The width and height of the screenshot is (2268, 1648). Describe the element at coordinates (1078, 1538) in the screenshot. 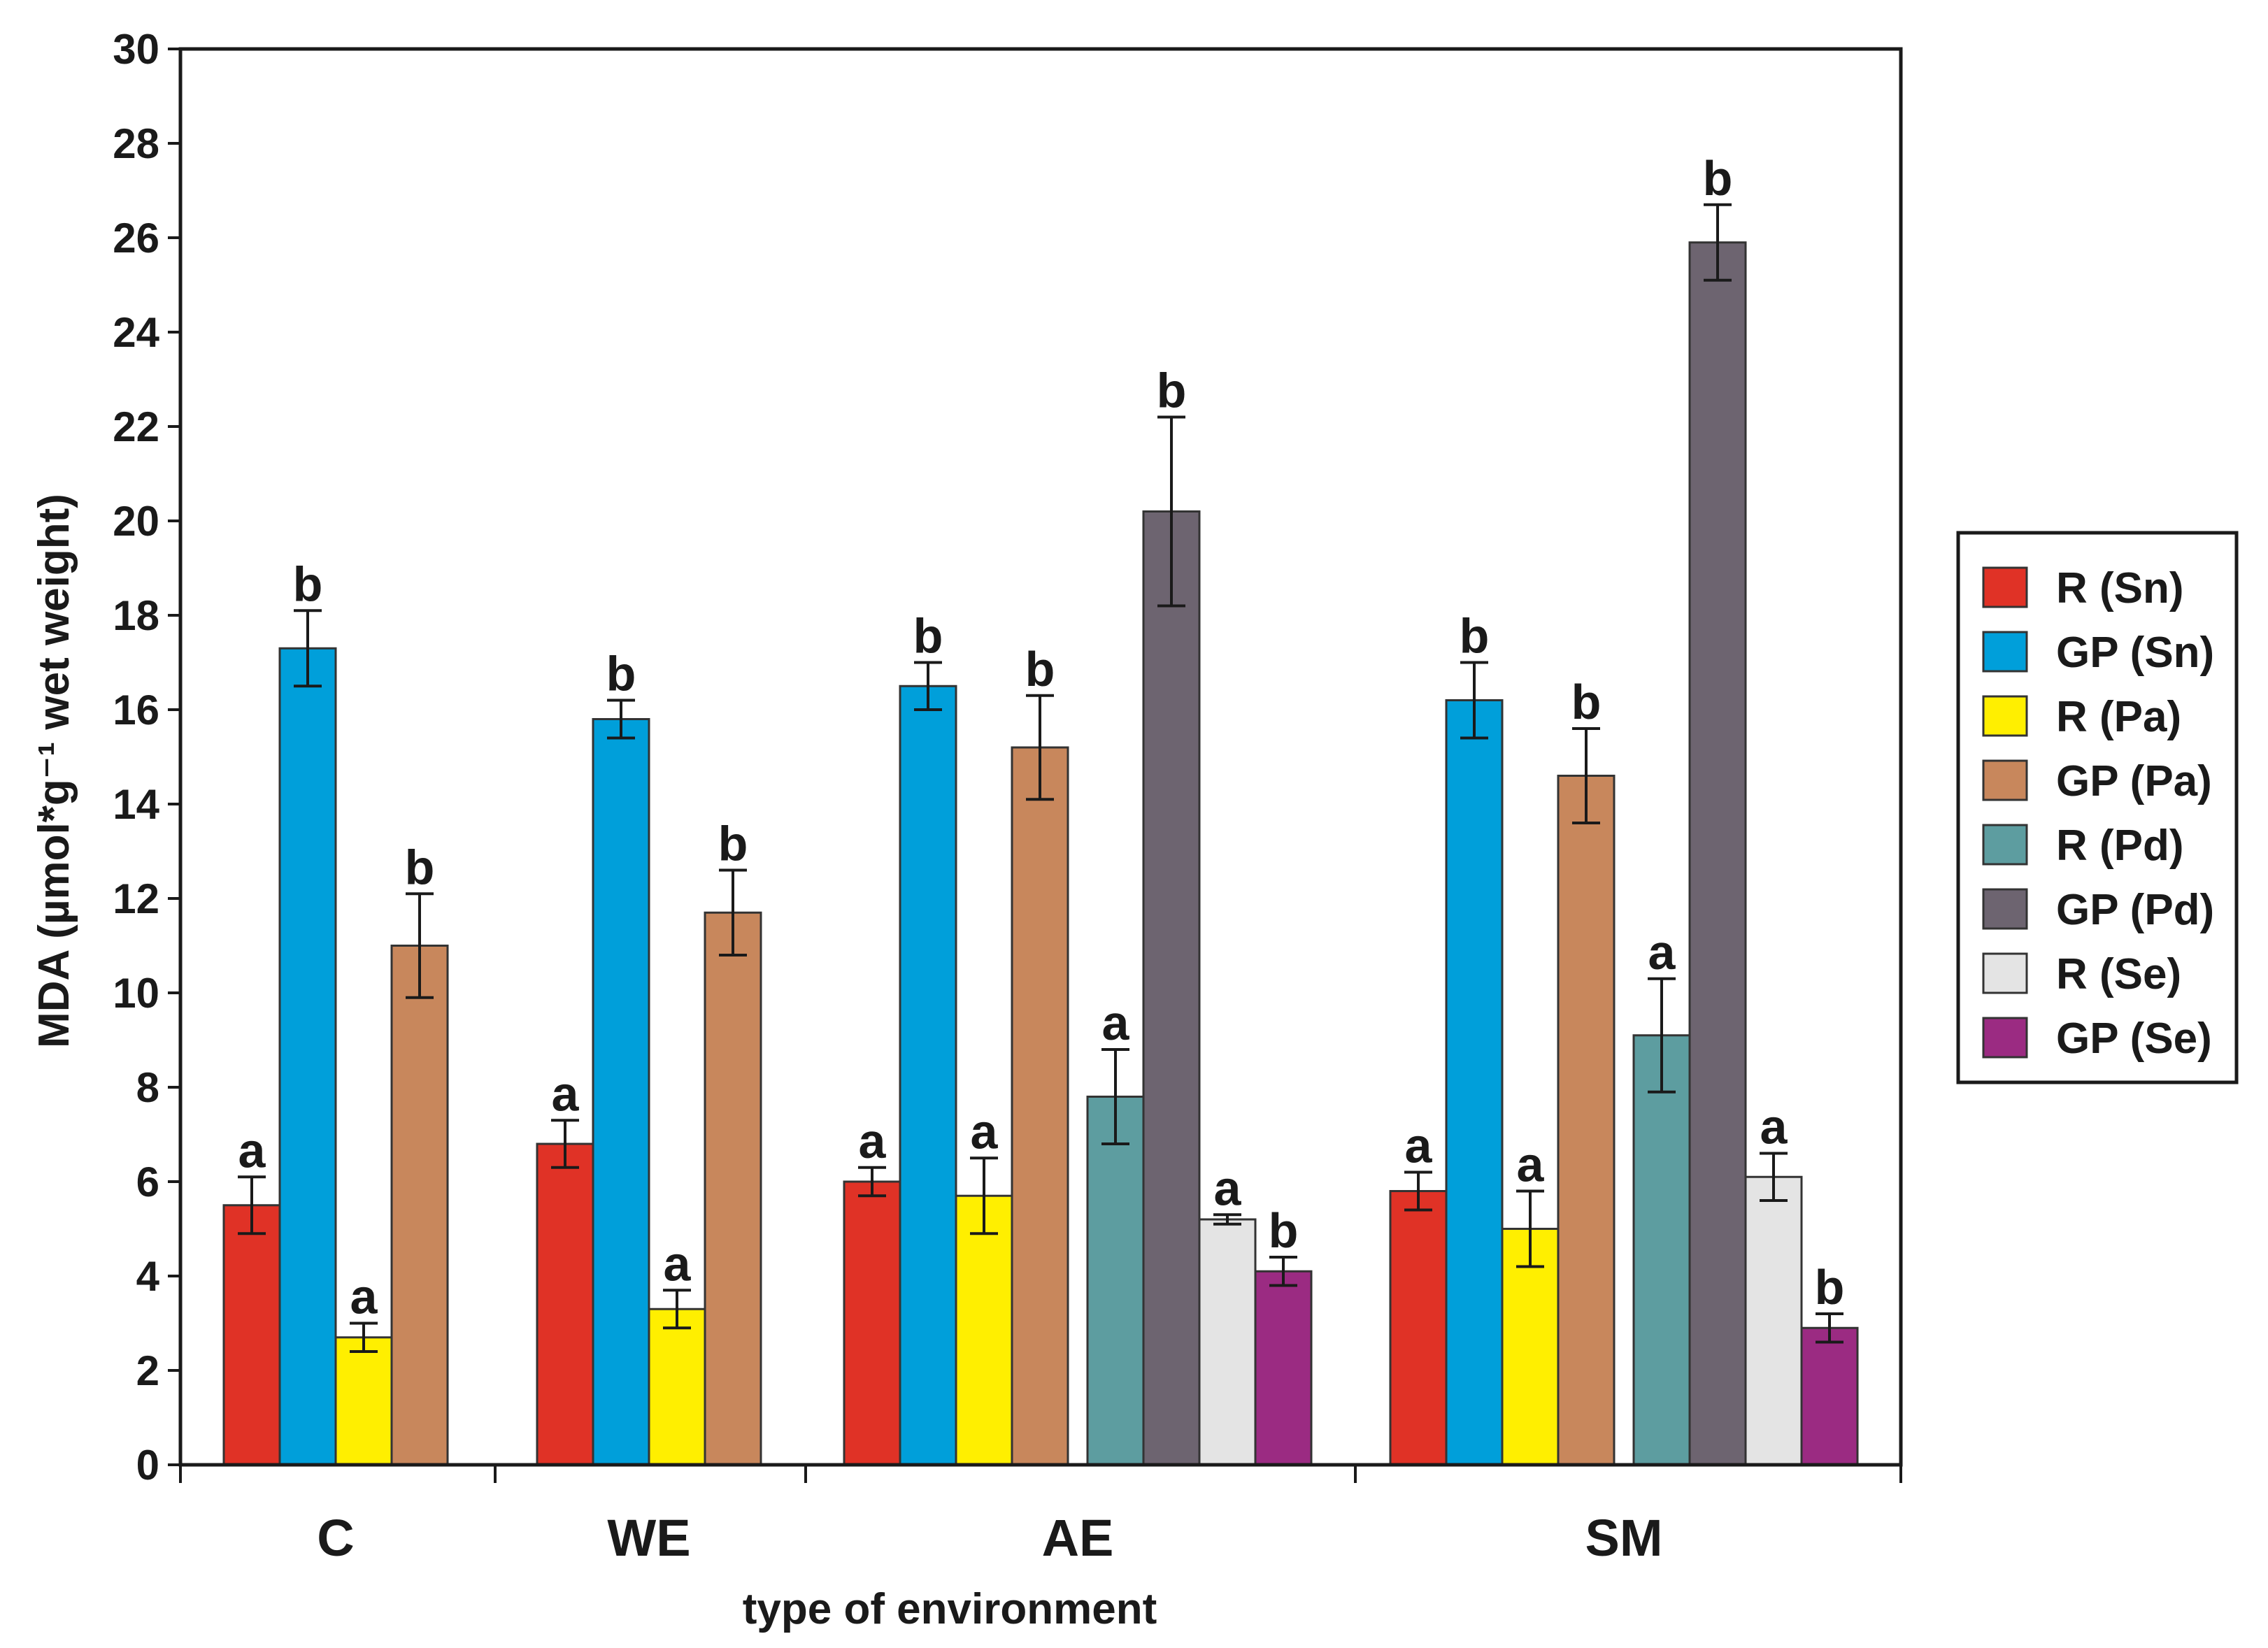

I see `x-category-label: AE` at that location.